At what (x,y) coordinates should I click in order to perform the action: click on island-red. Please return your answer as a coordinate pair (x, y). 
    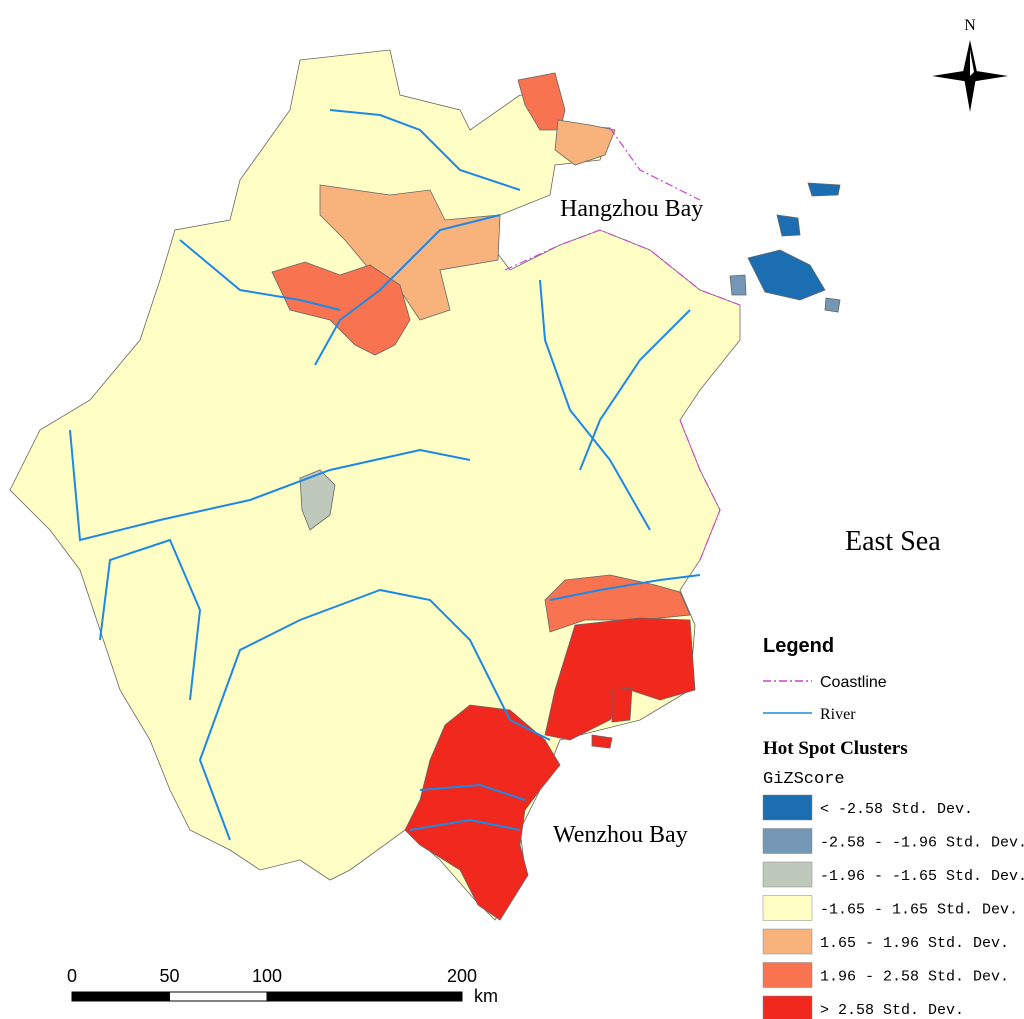
    Looking at the image, I should click on (622, 705).